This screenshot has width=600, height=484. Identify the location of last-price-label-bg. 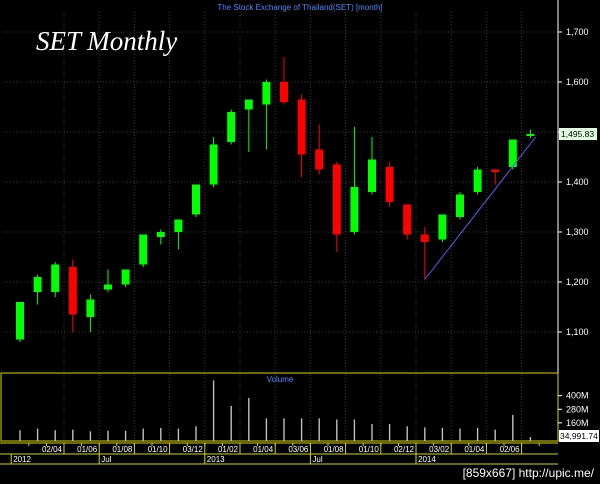
(578, 134).